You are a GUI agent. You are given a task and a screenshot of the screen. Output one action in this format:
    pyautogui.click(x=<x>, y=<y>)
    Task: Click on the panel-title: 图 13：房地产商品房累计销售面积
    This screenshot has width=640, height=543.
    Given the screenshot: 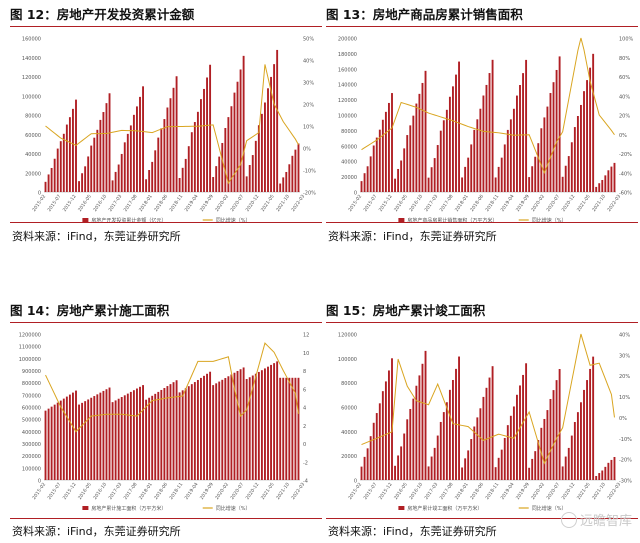 What is the action you would take?
    pyautogui.click(x=482, y=15)
    